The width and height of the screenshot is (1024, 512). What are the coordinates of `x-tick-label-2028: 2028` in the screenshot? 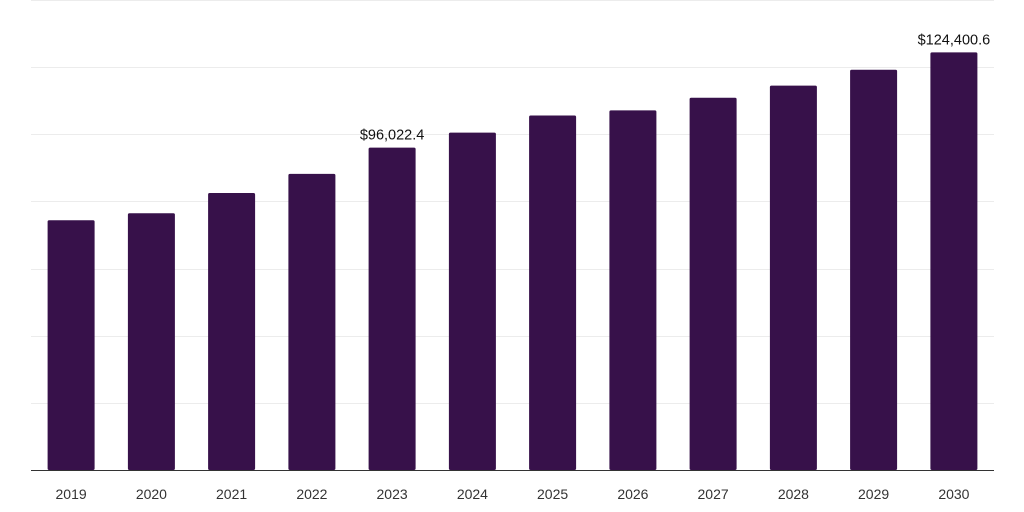 It's located at (793, 494).